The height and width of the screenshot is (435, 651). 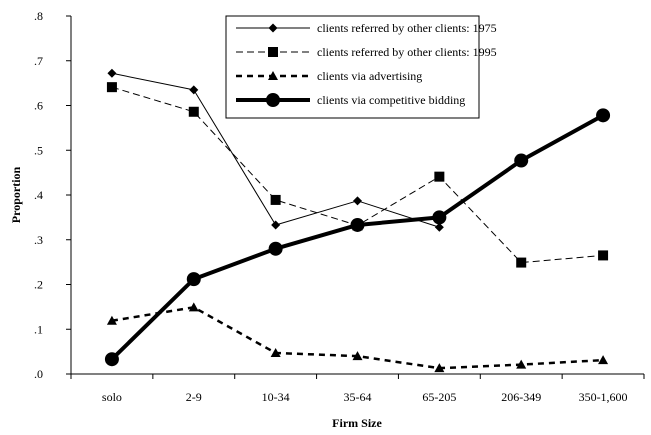 What do you see at coordinates (38, 61) in the screenshot?
I see `y-tick-label: .7` at bounding box center [38, 61].